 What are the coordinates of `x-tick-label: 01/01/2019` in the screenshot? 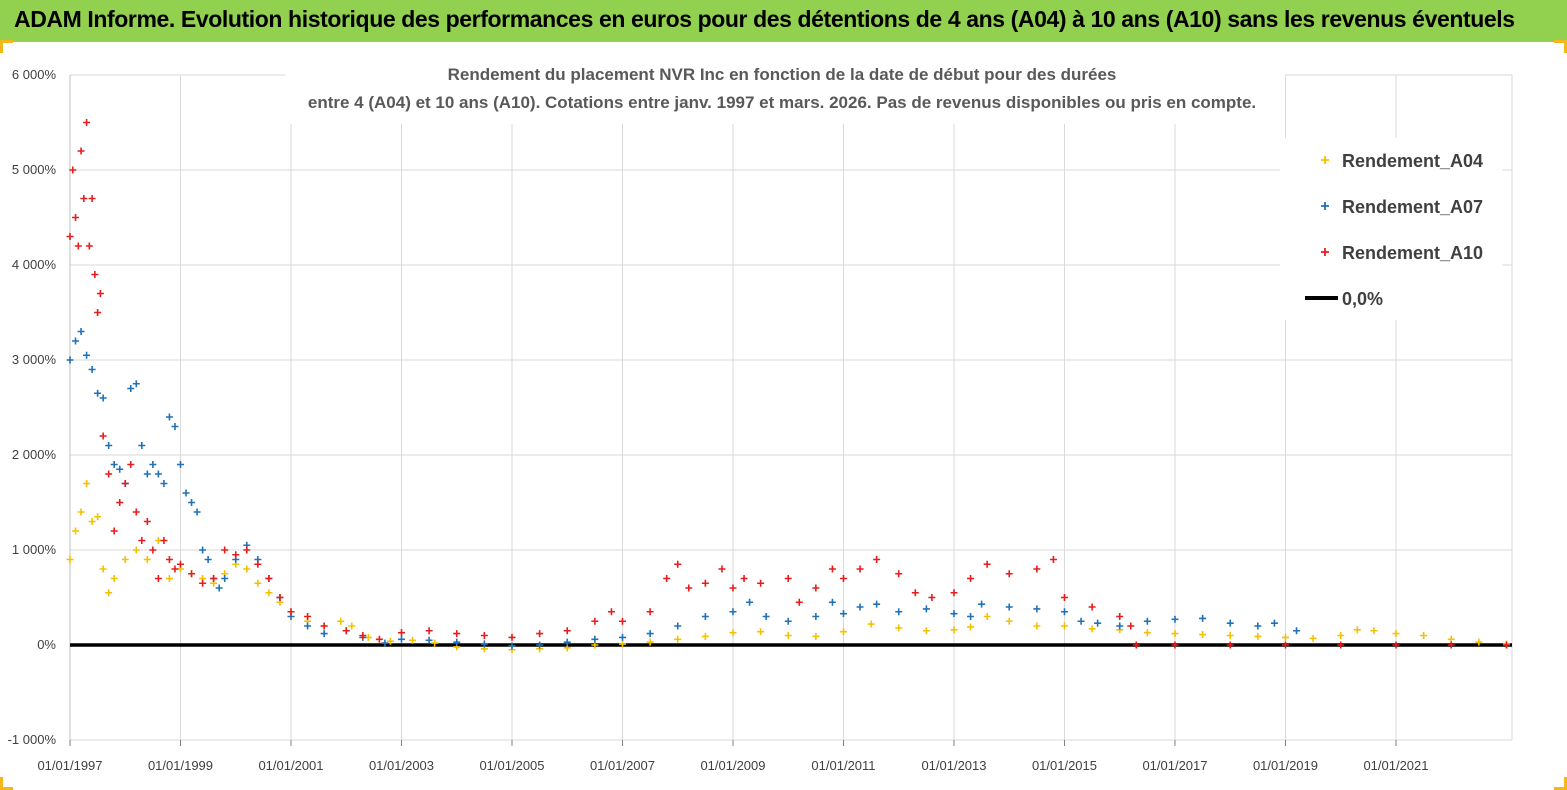 It's located at (1285, 765).